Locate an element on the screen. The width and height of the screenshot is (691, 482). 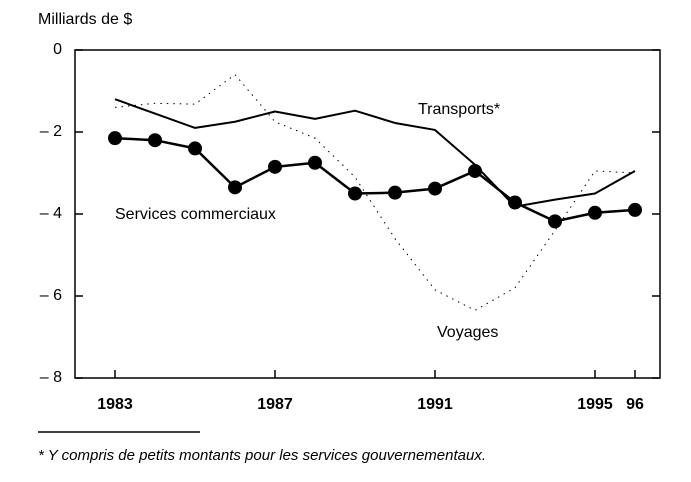
x-tick-label: 1983 is located at coordinates (115, 404).